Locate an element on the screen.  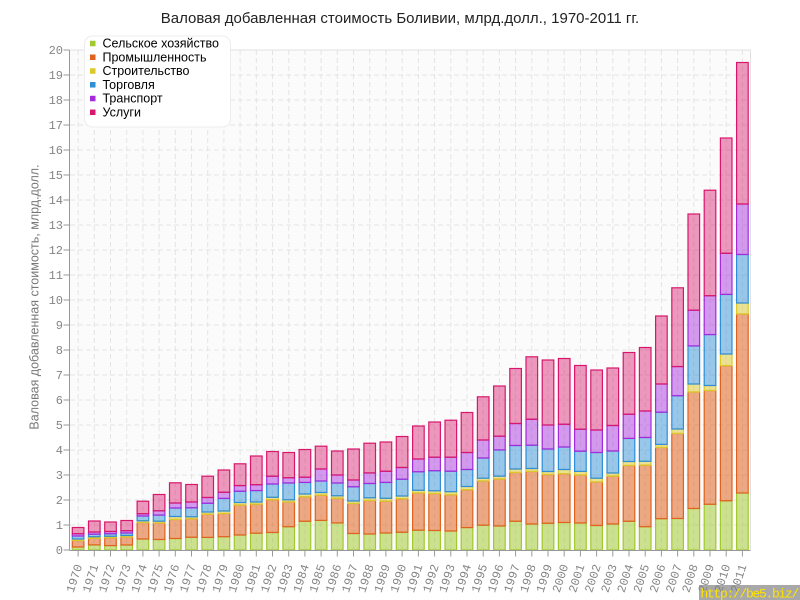
svg-text: 19 is located at coordinates (56, 76).